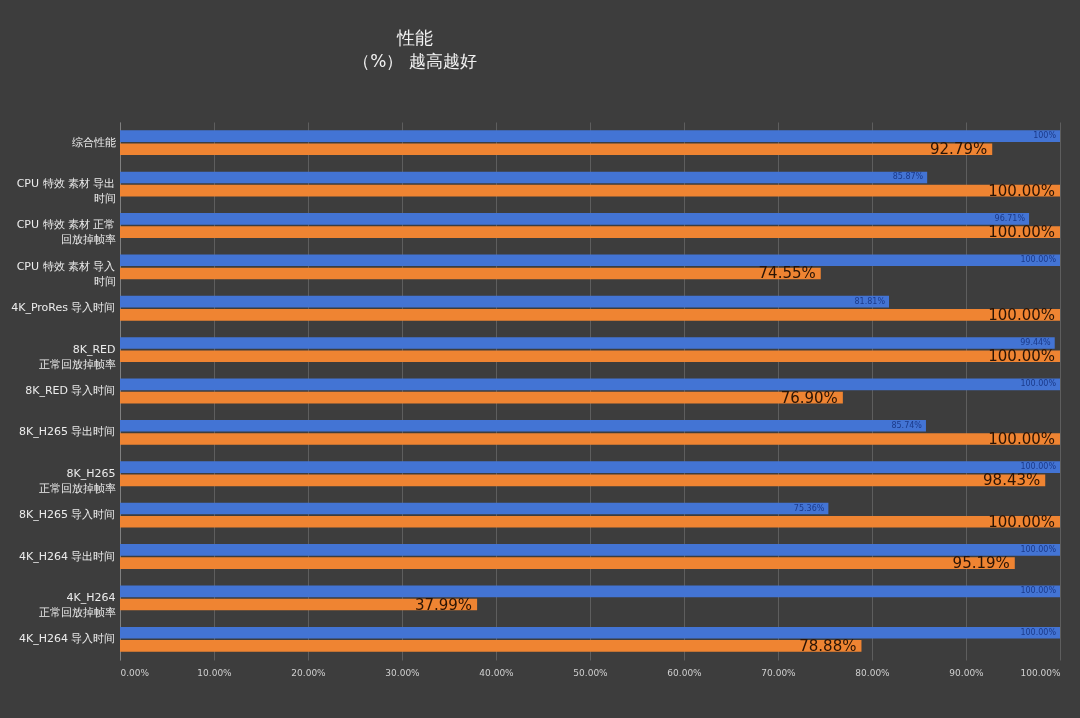  What do you see at coordinates (77, 356) in the screenshot?
I see `y-tick-label: 8K_RED 正常回放掉帧率` at bounding box center [77, 356].